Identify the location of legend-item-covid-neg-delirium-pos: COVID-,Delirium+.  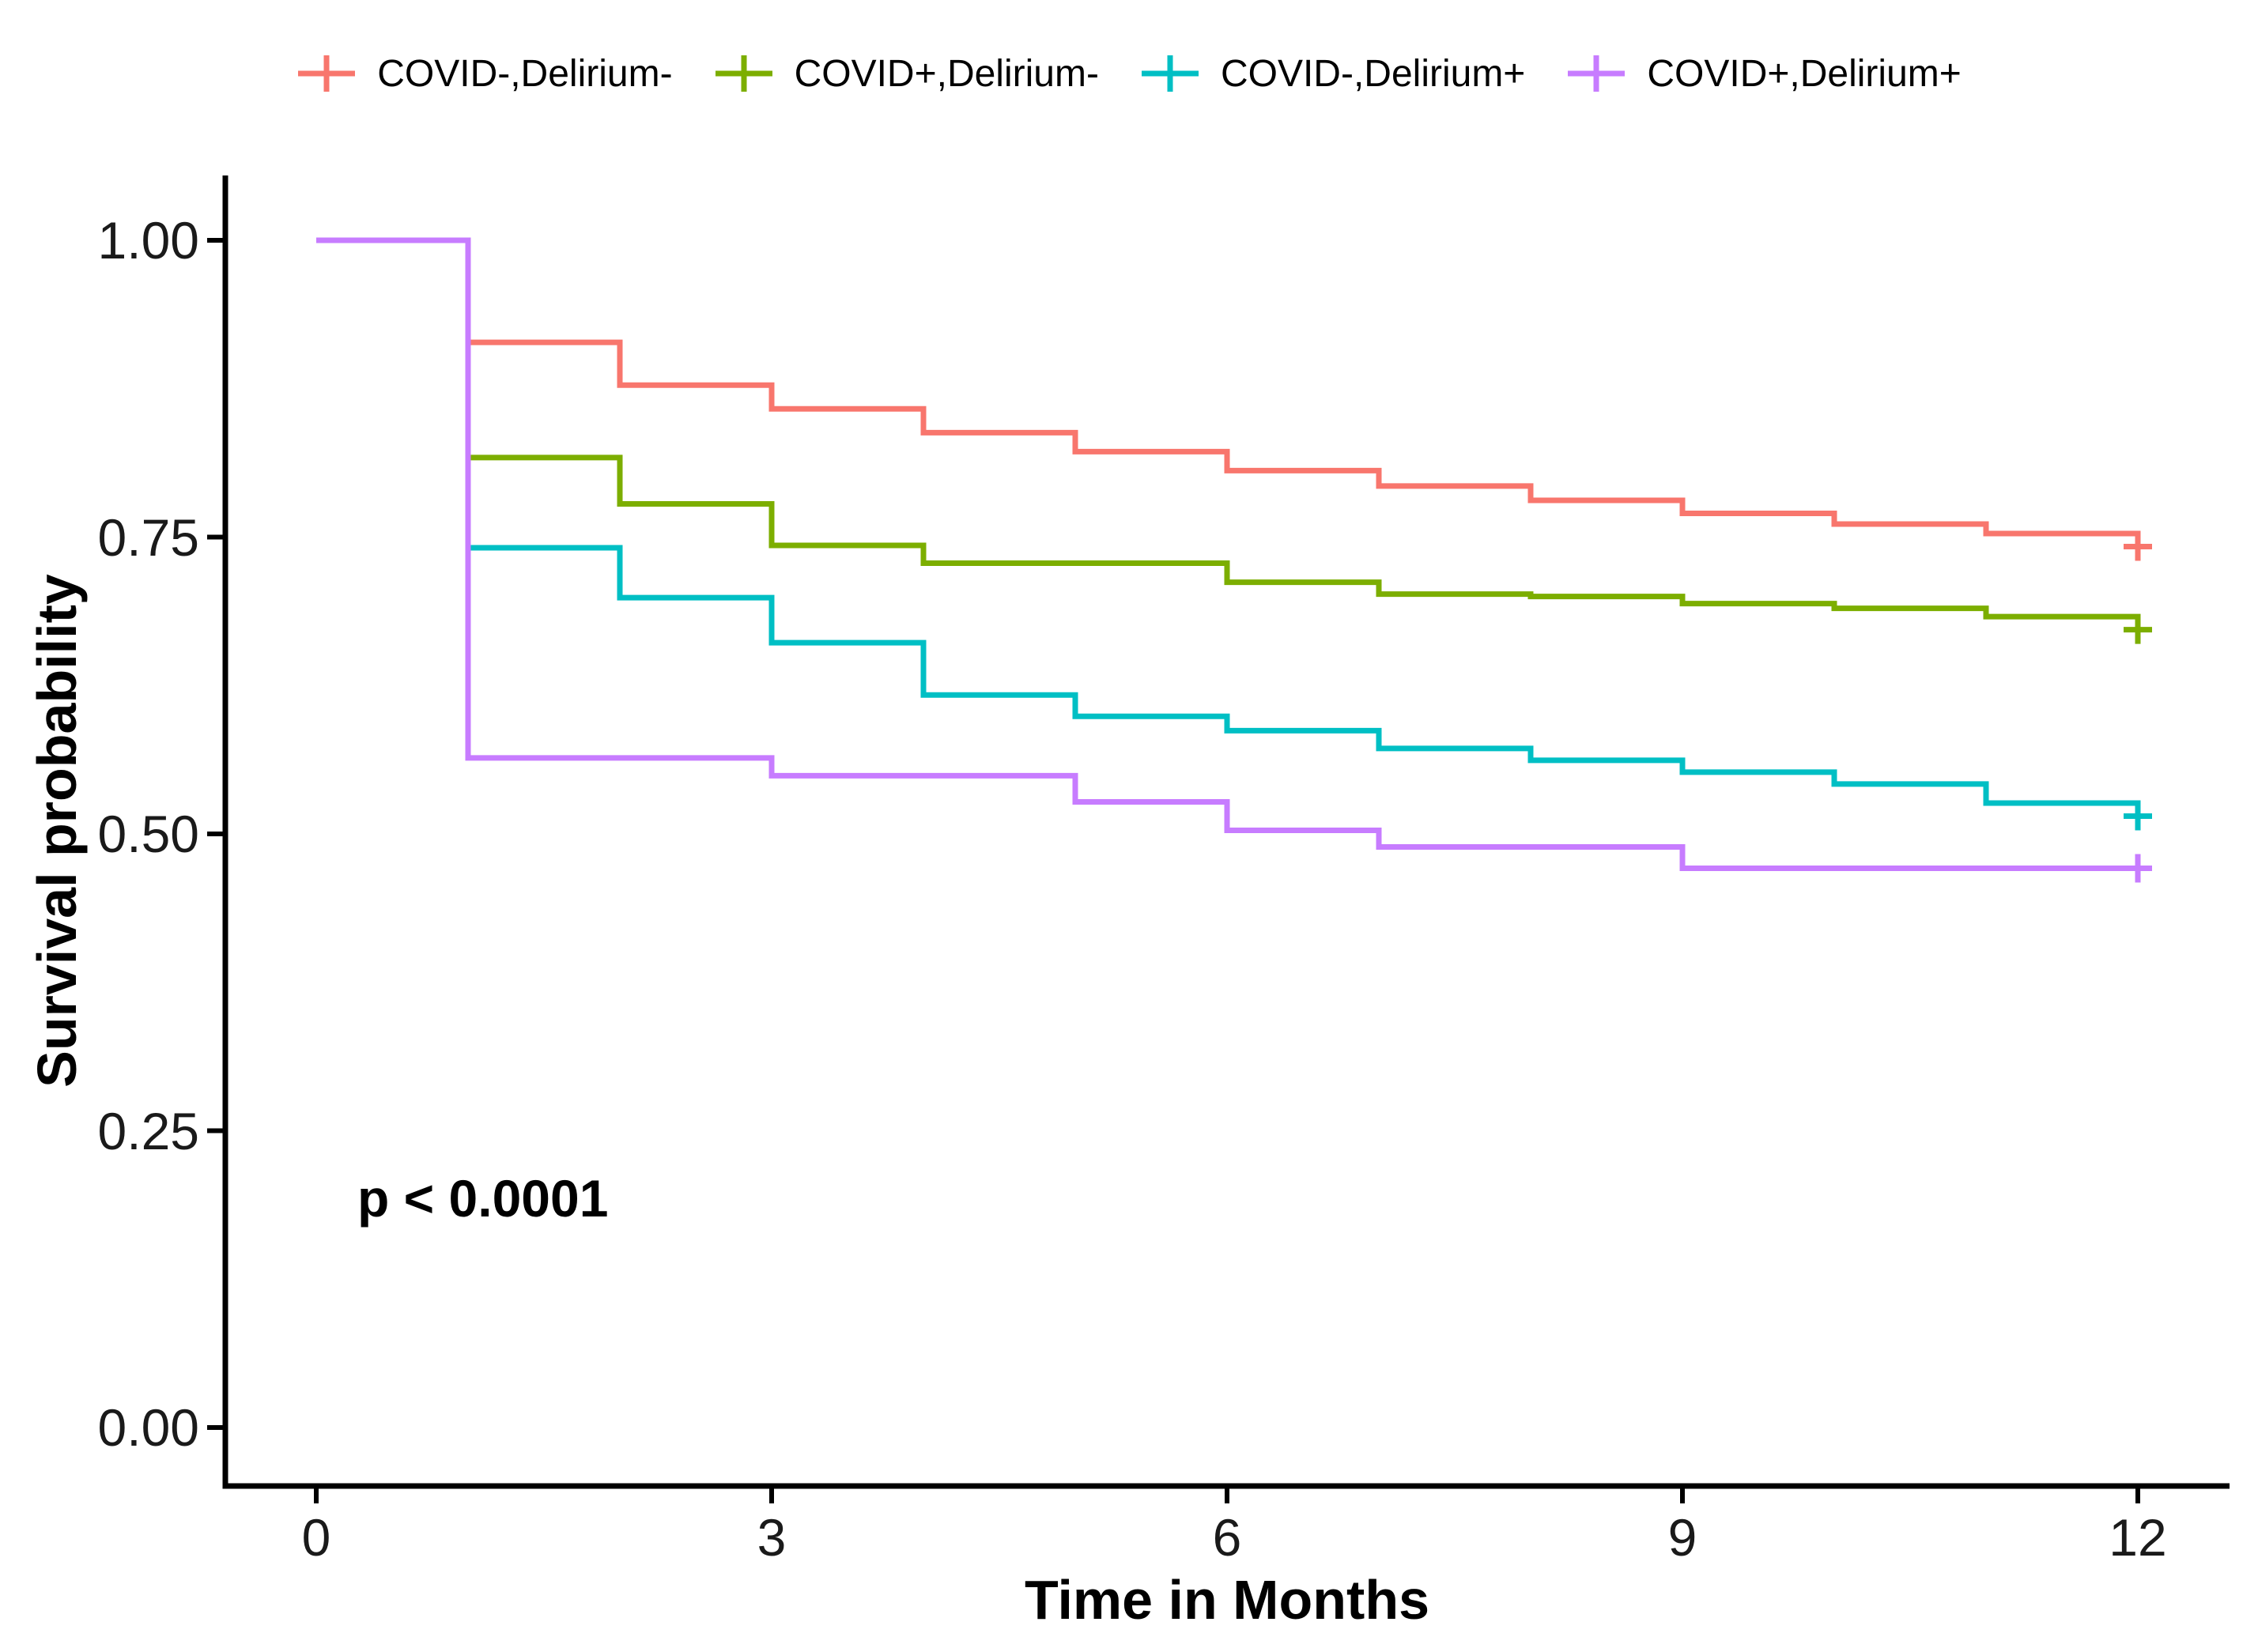
(1333, 73).